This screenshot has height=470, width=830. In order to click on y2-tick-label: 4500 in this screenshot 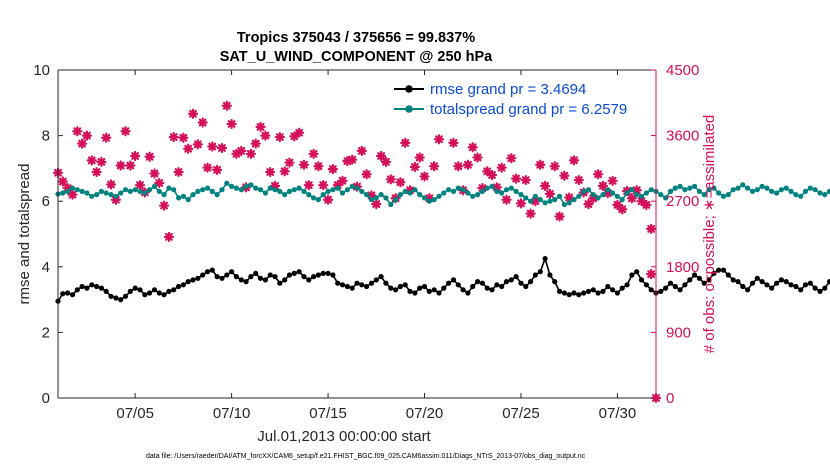, I will do `click(682, 70)`.